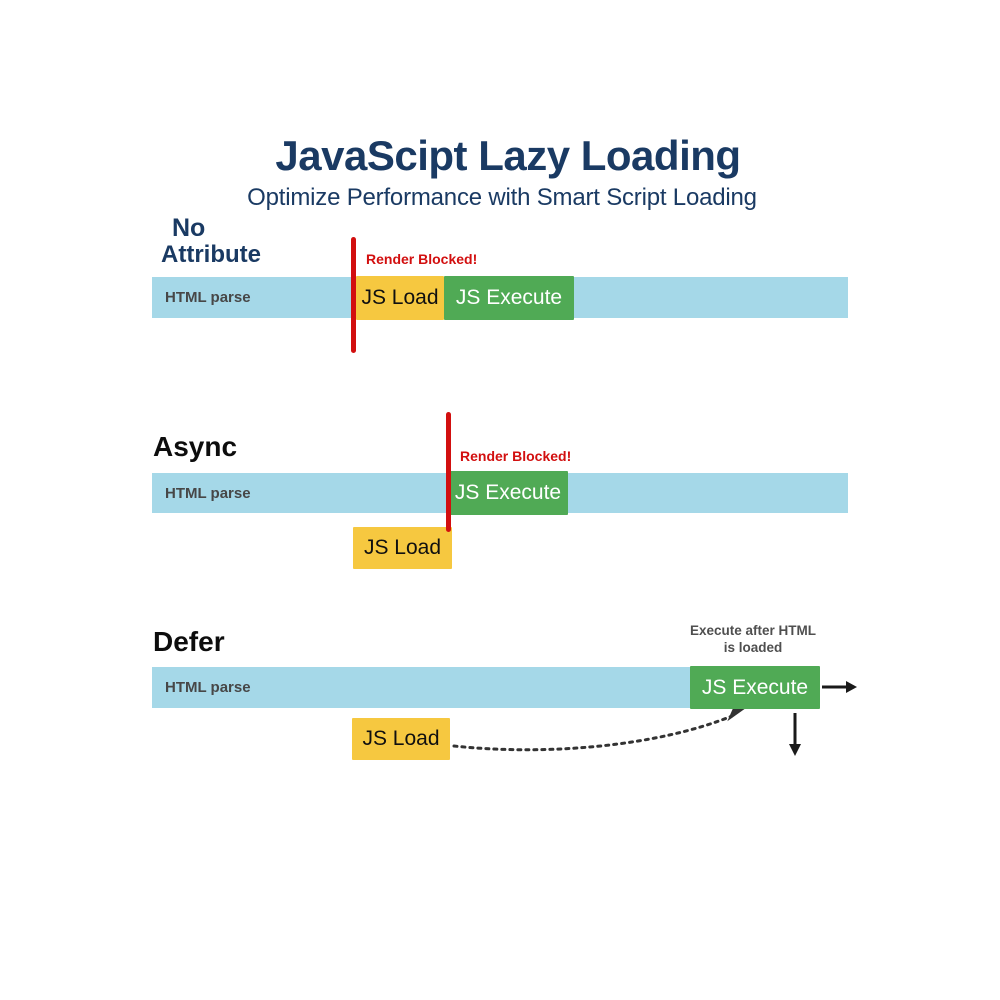 The width and height of the screenshot is (1000, 1000). I want to click on html-parse-label-async: HTML parse, so click(208, 493).